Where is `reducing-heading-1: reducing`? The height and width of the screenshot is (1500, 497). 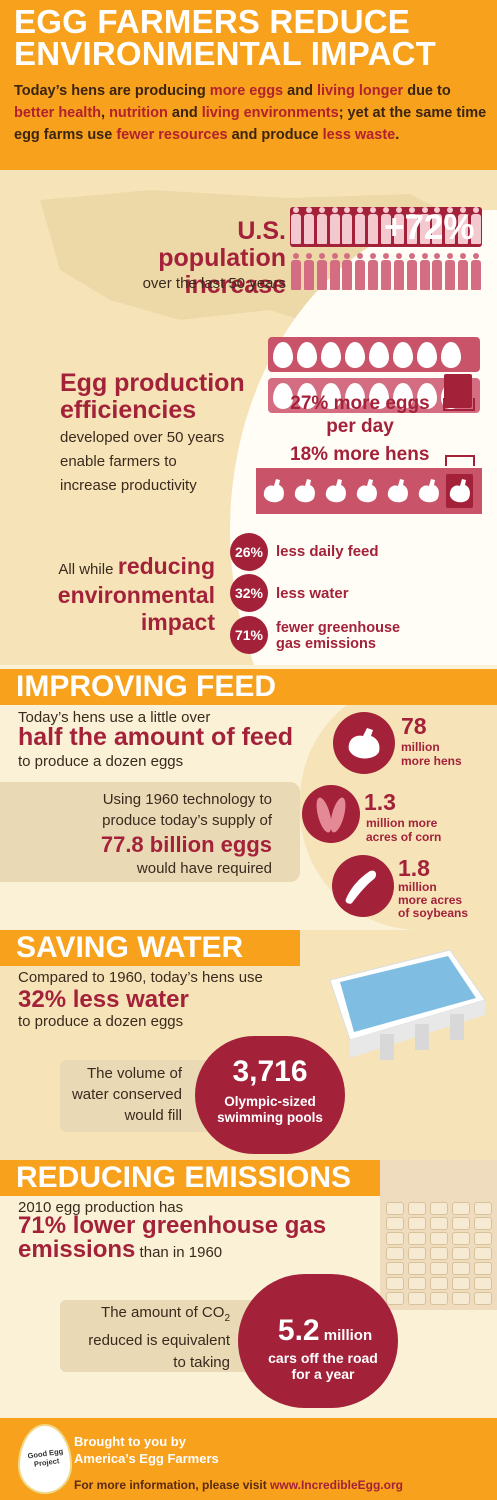
reducing-heading-1: reducing is located at coordinates (166, 566).